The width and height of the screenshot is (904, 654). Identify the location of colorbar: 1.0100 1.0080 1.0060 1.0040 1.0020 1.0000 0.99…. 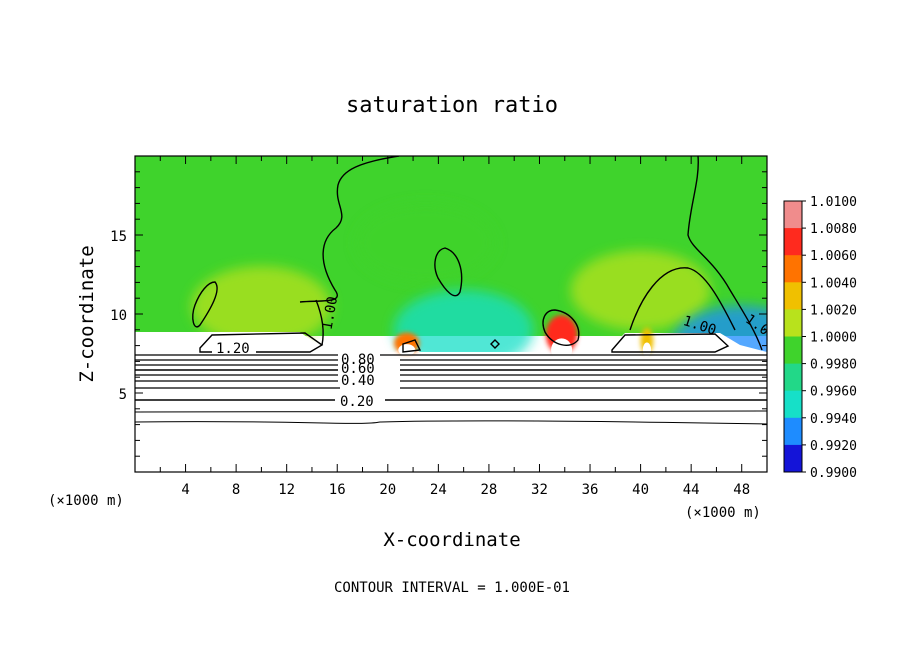
(820, 338).